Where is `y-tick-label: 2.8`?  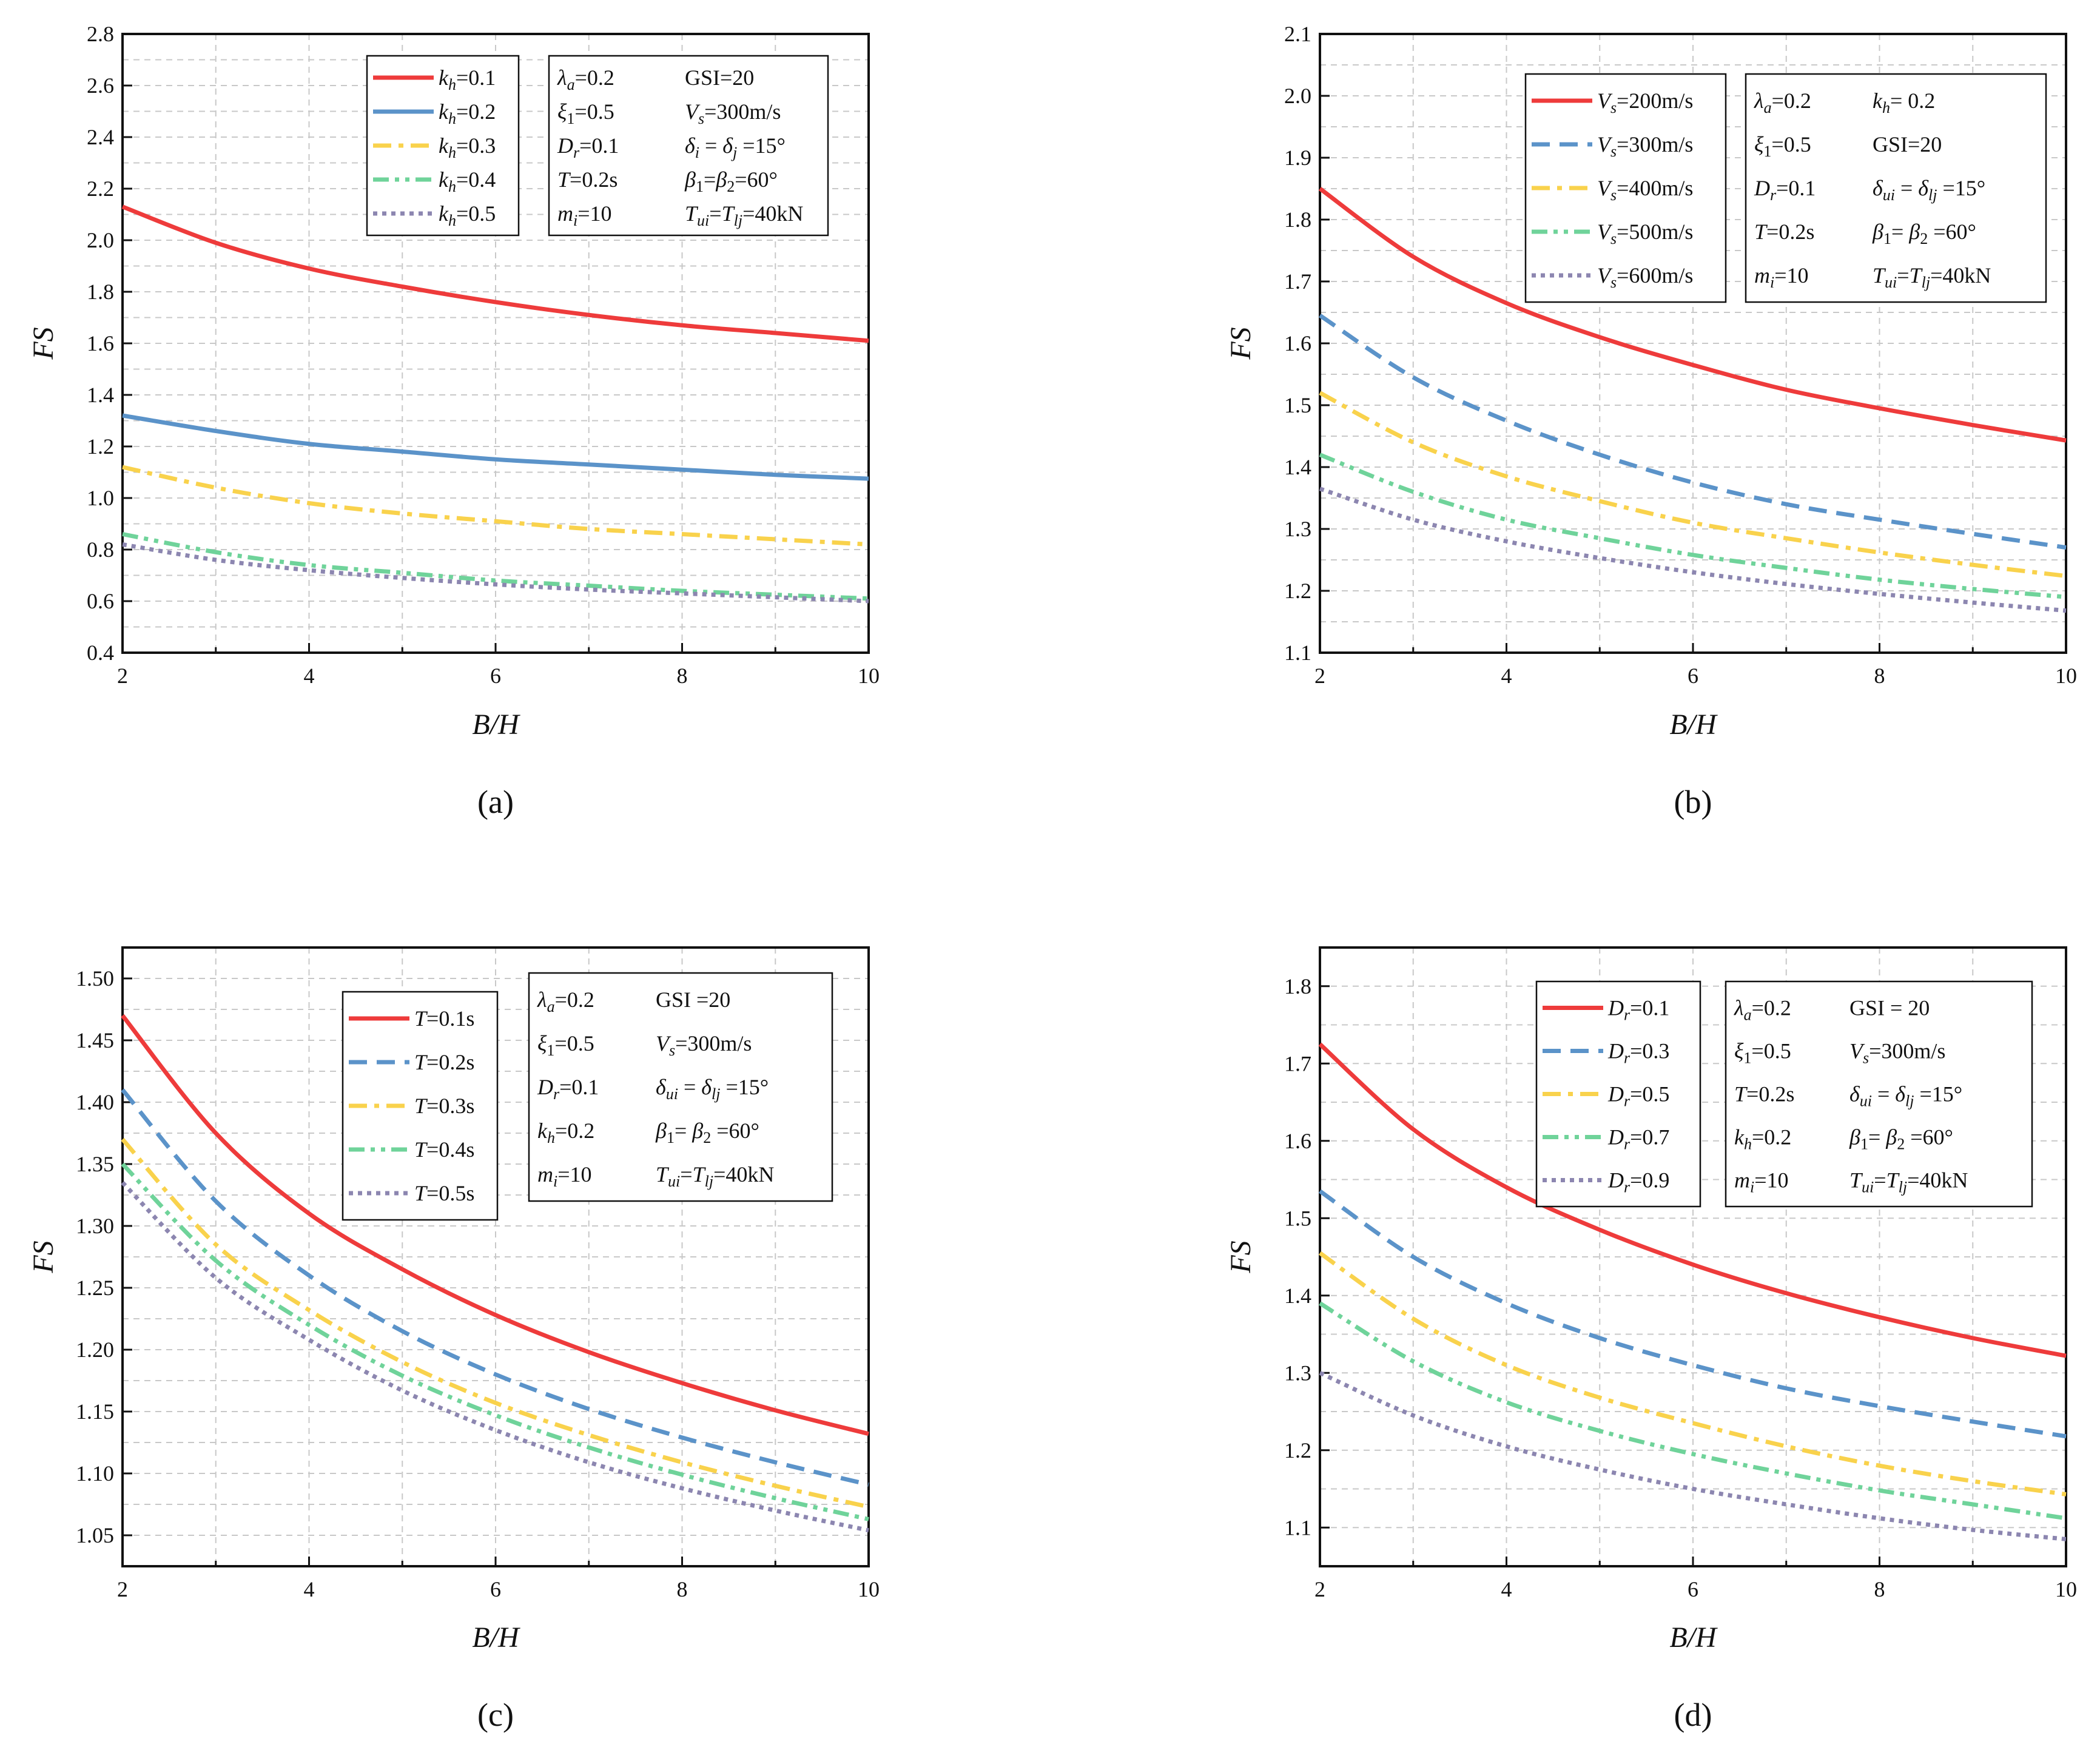
y-tick-label: 2.8 is located at coordinates (100, 34).